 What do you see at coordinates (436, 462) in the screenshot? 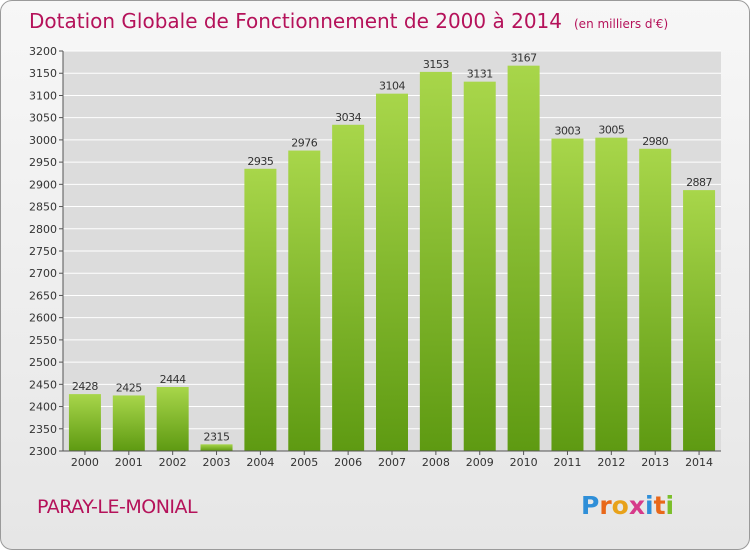
I see `x-tick-label: 2008` at bounding box center [436, 462].